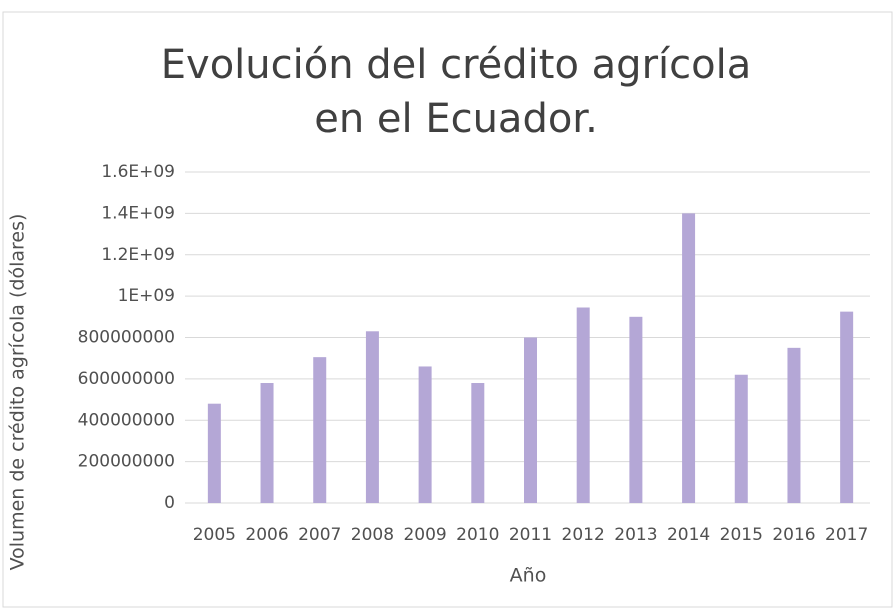 Image resolution: width=896 pixels, height=610 pixels. Describe the element at coordinates (126, 462) in the screenshot. I see `y-tick-label: 200000000` at that location.